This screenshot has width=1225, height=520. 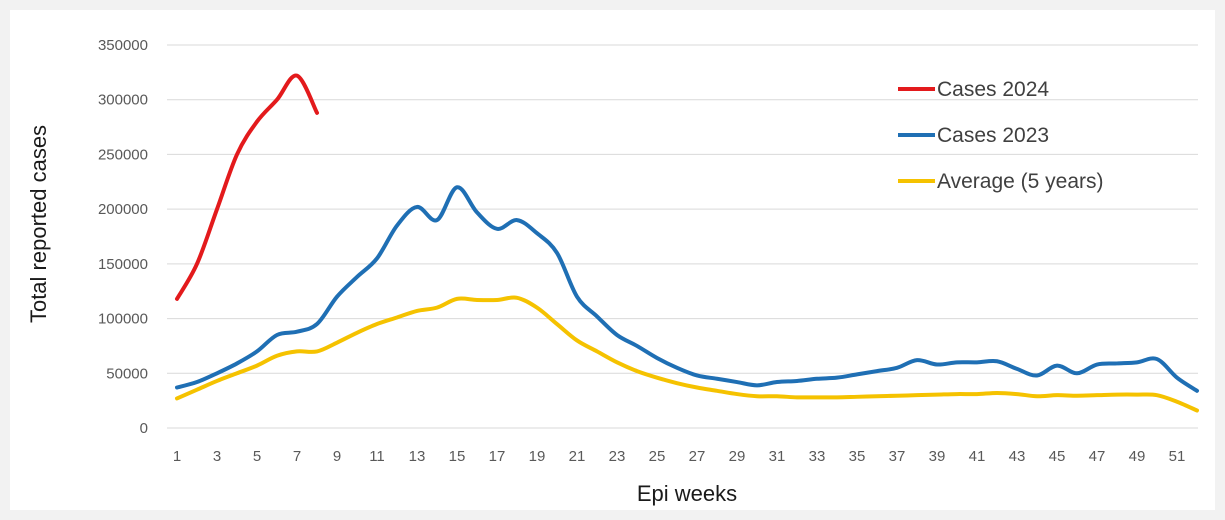 I want to click on y-tick-label: 250000, so click(x=123, y=154).